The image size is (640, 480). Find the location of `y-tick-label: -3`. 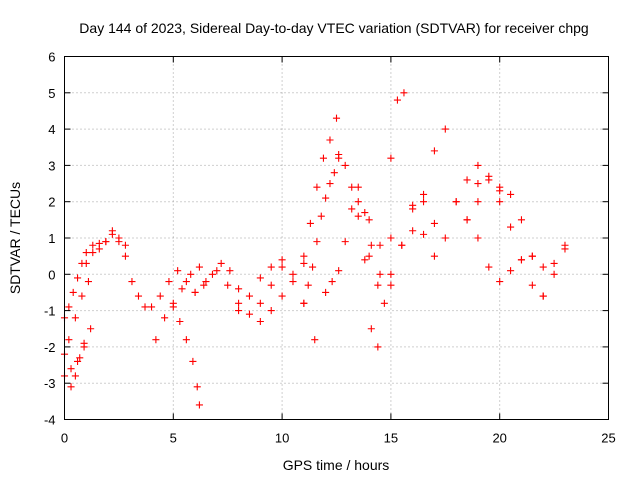

y-tick-label: -3 is located at coordinates (50, 383).